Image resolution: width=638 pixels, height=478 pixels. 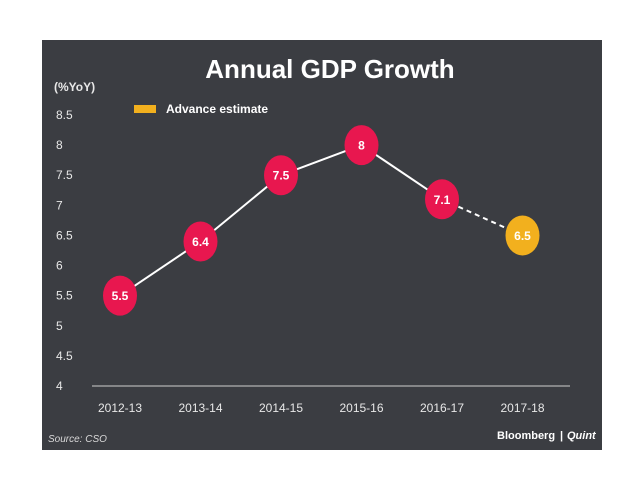 What do you see at coordinates (59, 145) in the screenshot?
I see `y-tick-label: 8` at bounding box center [59, 145].